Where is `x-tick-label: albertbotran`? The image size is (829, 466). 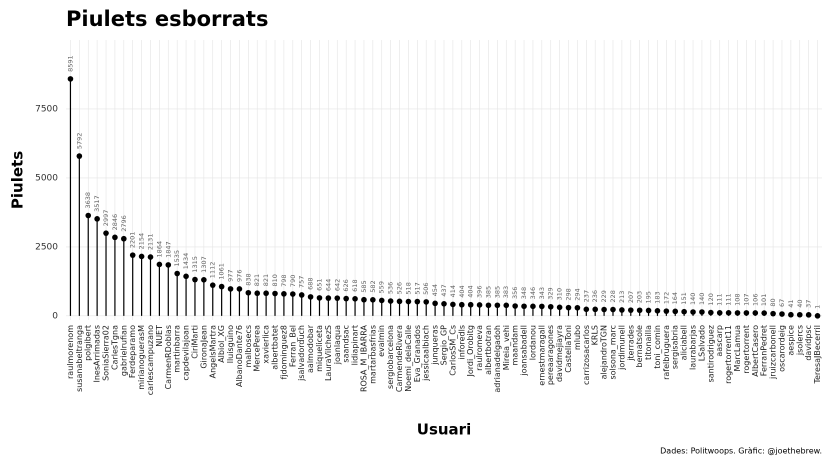
x-tick-label: albertbotran is located at coordinates (488, 350).